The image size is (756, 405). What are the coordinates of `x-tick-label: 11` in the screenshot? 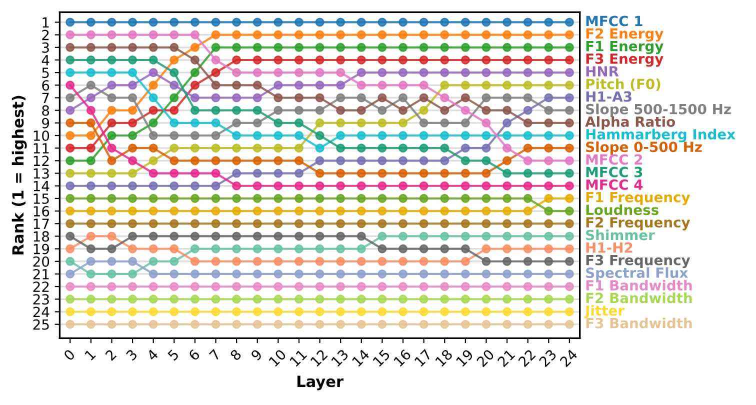 It's located at (298, 358).